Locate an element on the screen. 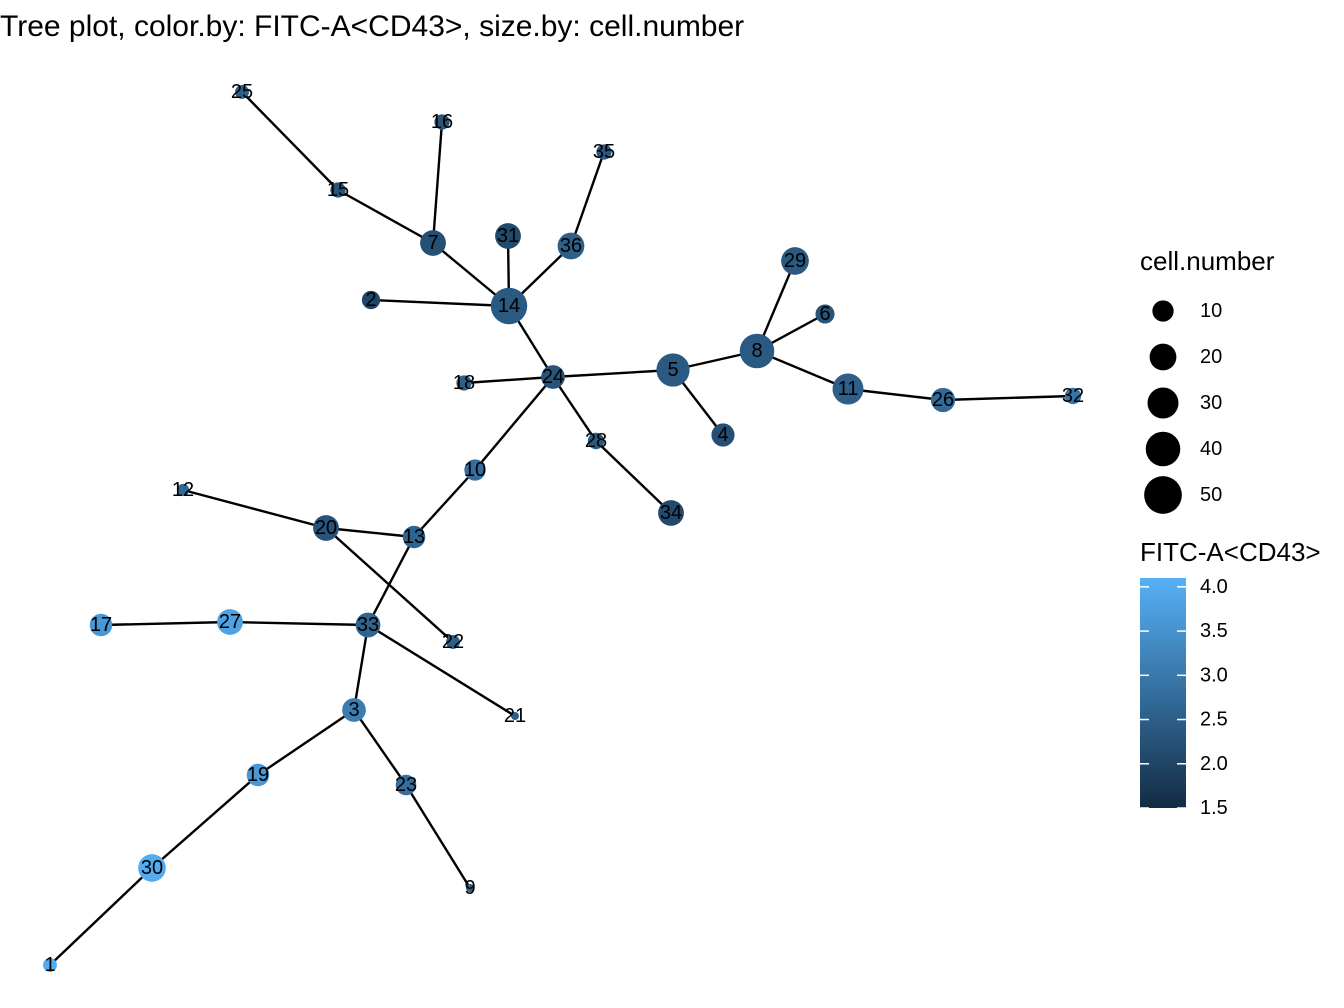 The width and height of the screenshot is (1344, 1008). node-label-18: 18 is located at coordinates (464, 383).